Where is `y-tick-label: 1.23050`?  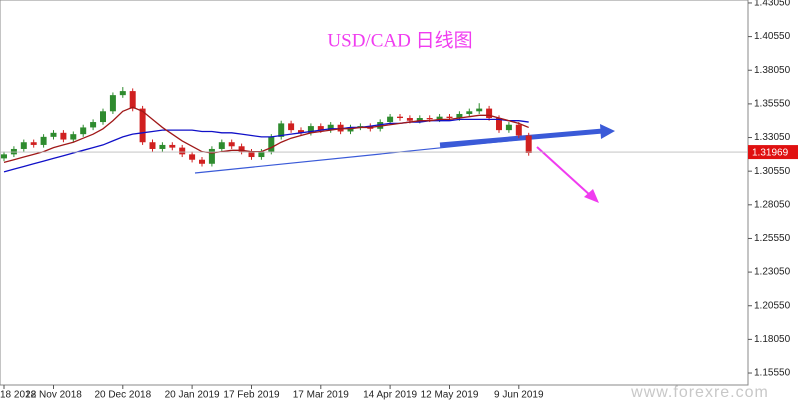 y-tick-label: 1.23050 is located at coordinates (772, 272).